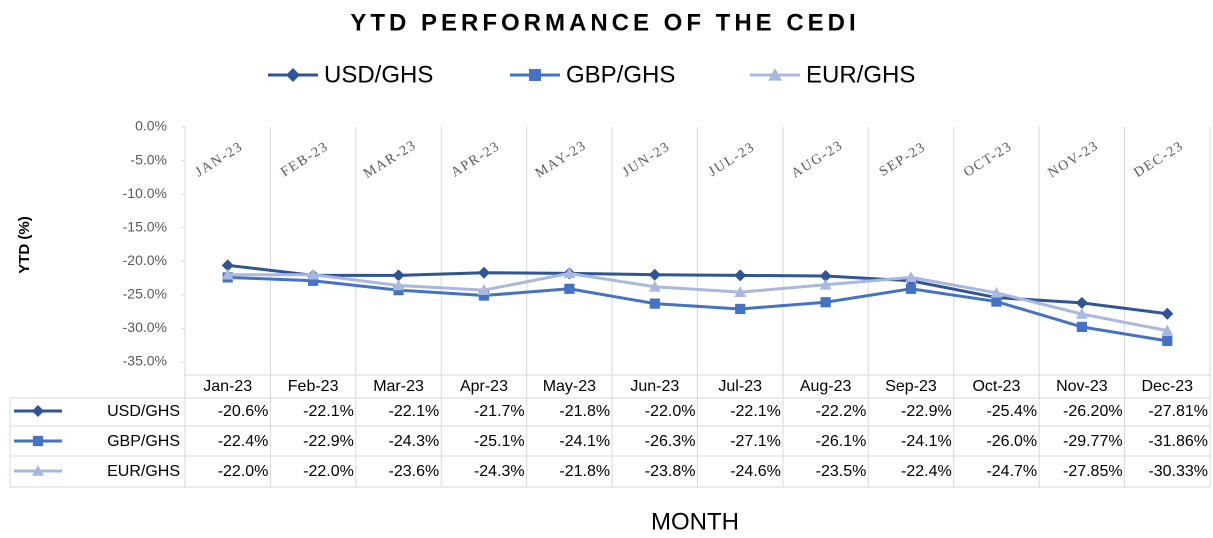  Describe the element at coordinates (1178, 441) in the screenshot. I see `table-cell: -31.86%` at that location.